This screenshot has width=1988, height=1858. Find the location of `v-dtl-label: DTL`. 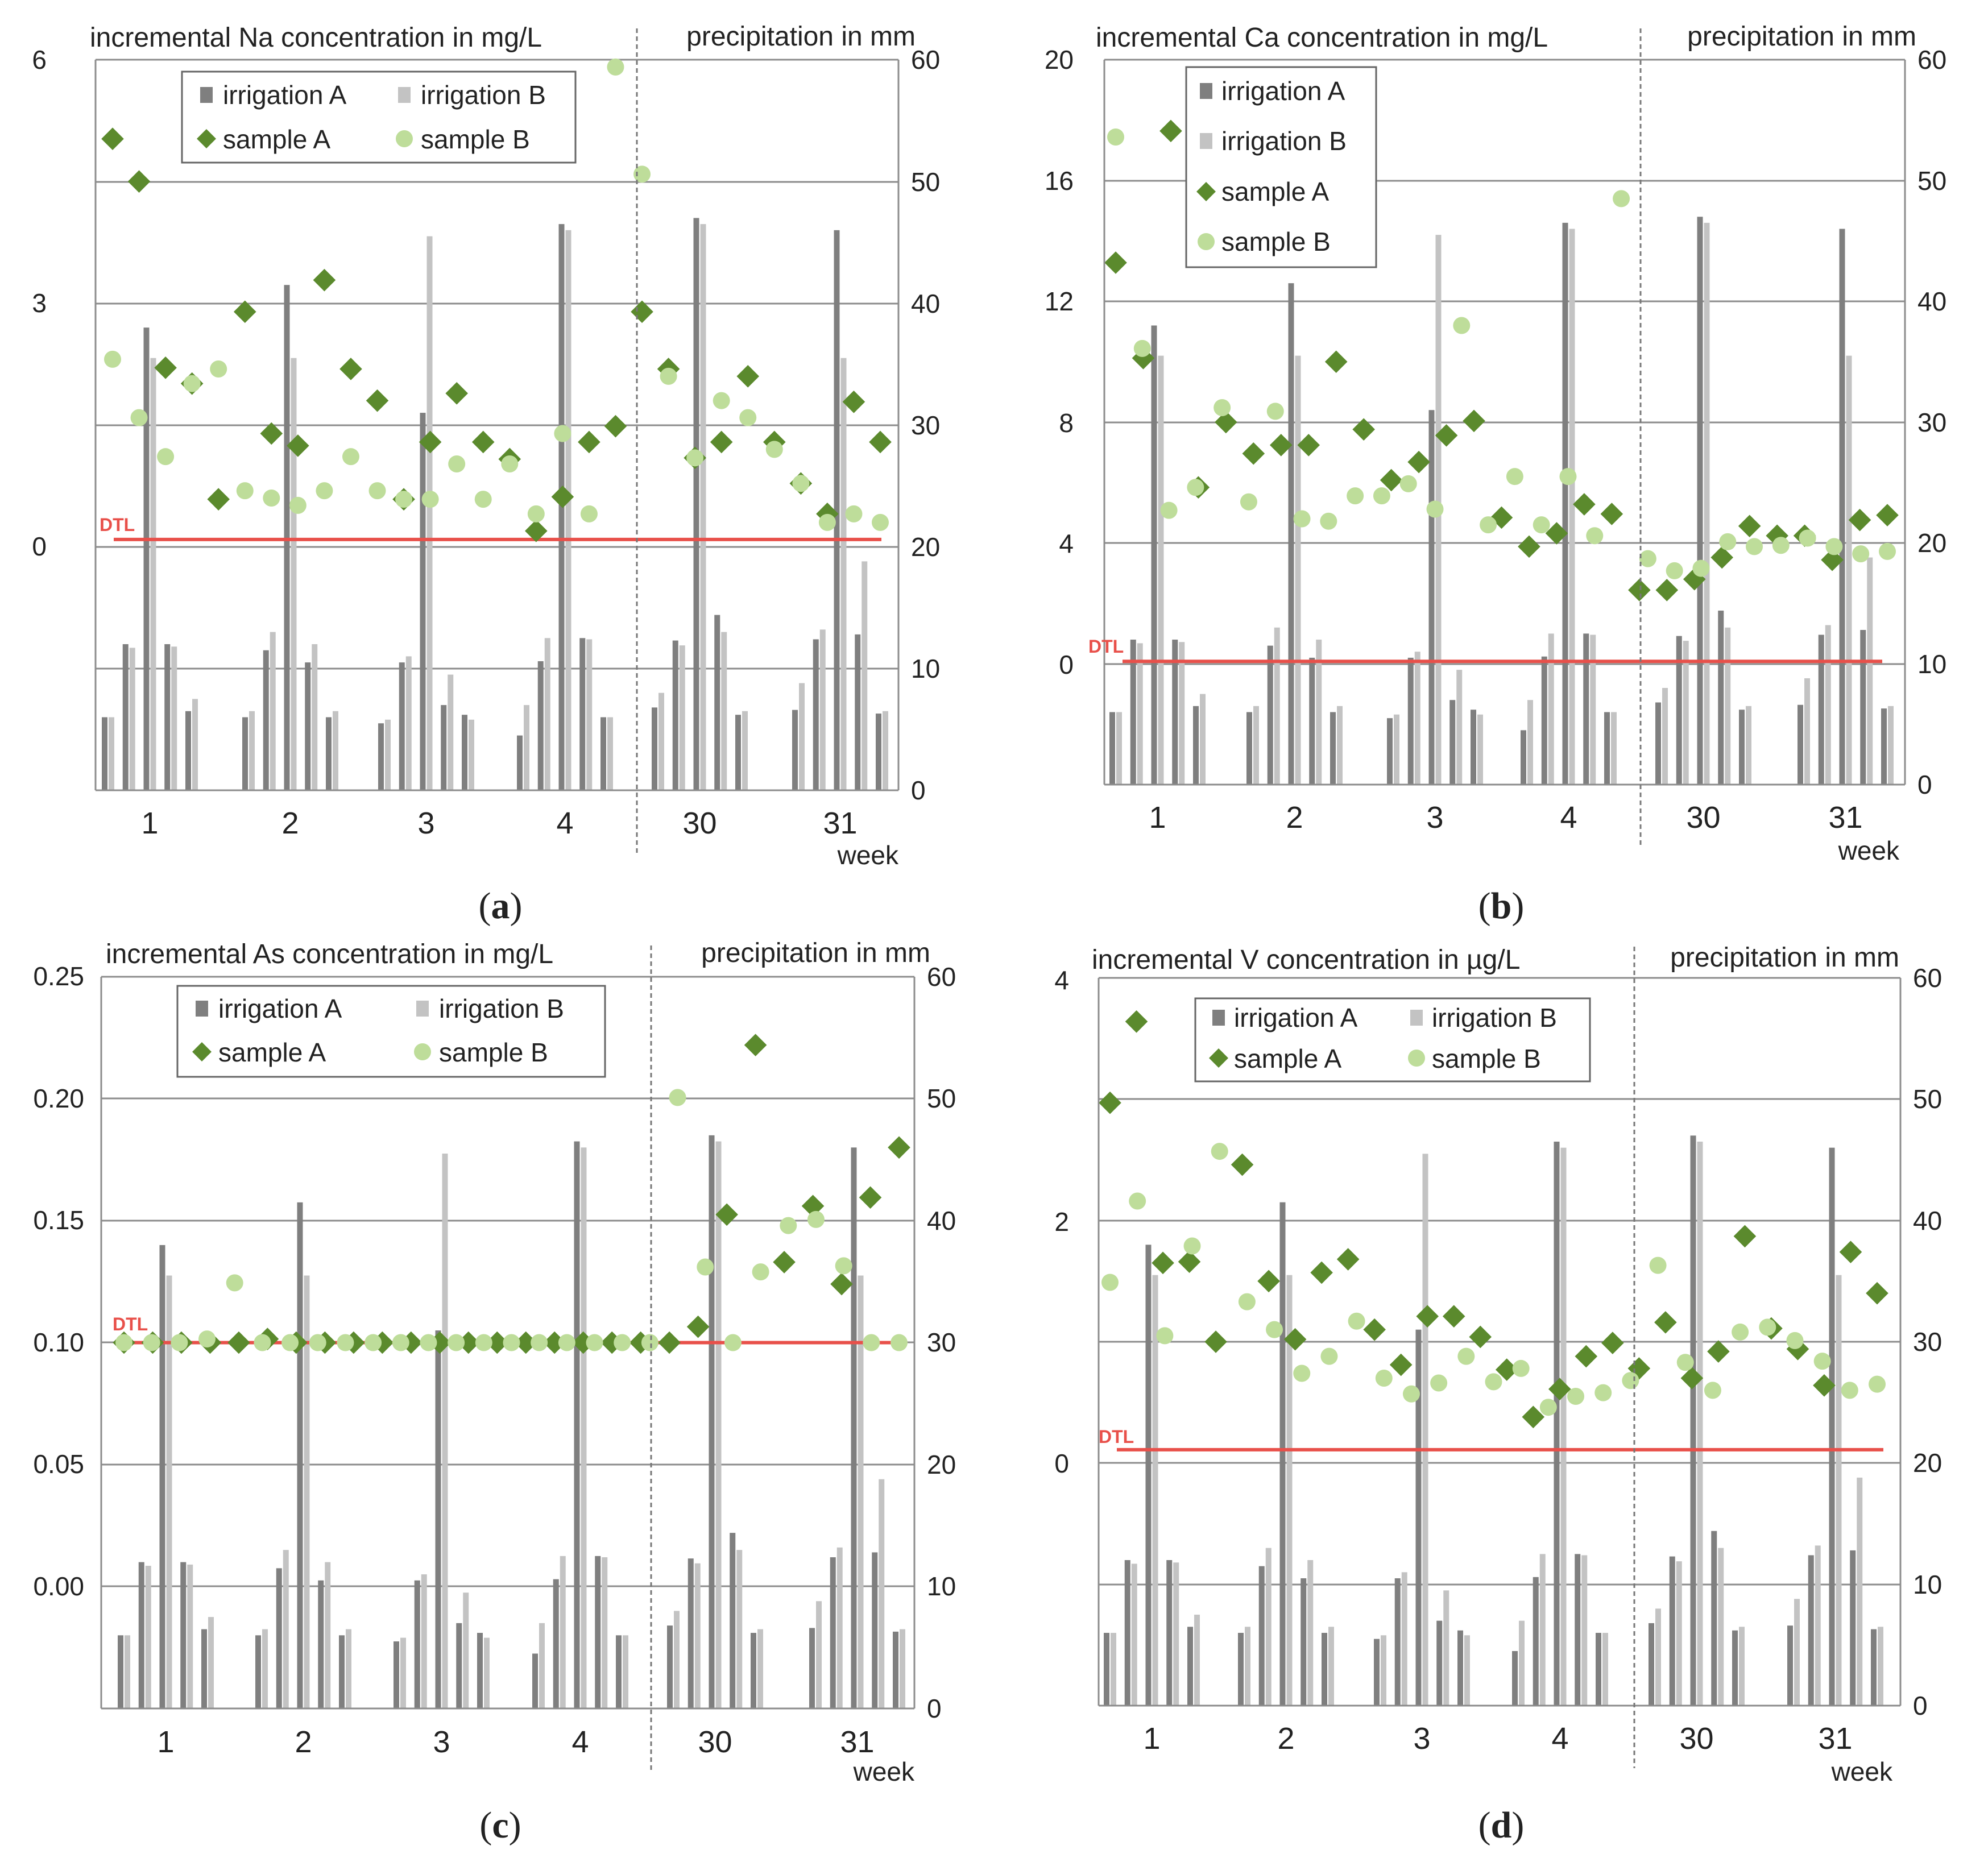

v-dtl-label: DTL is located at coordinates (1116, 1436).